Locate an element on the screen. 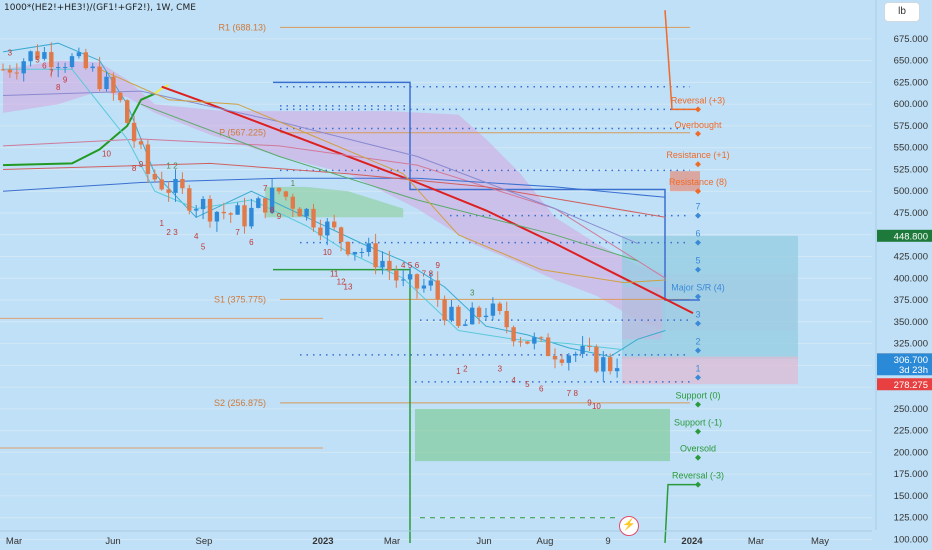 This screenshot has width=932, height=550. target-level-label: Reversal (-3) is located at coordinates (698, 476).